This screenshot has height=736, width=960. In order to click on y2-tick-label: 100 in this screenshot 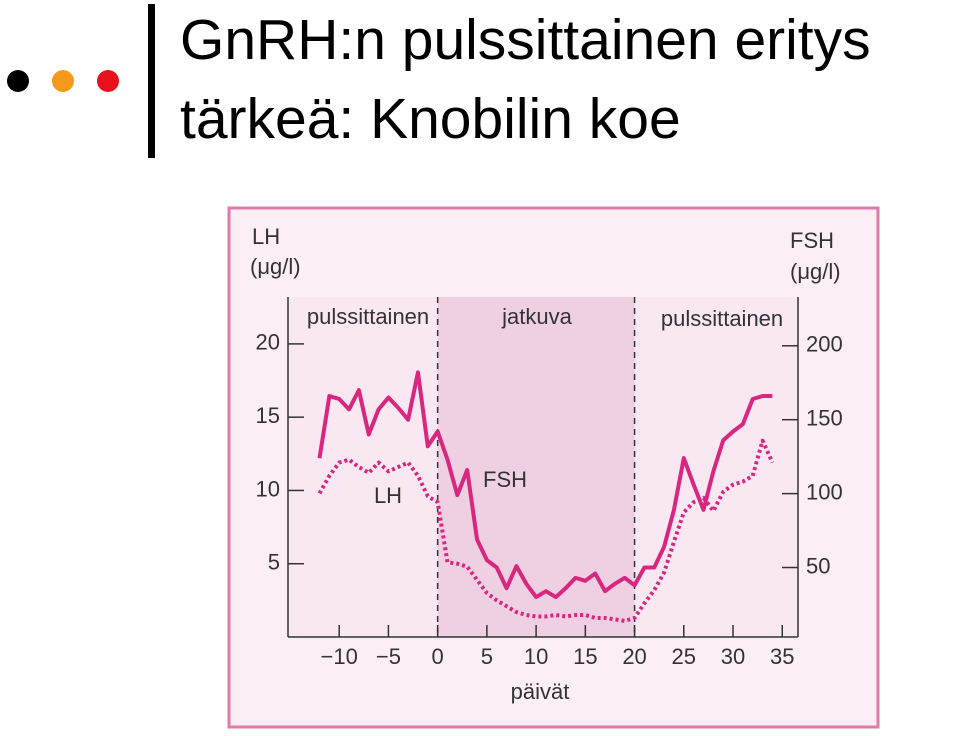, I will do `click(824, 491)`.